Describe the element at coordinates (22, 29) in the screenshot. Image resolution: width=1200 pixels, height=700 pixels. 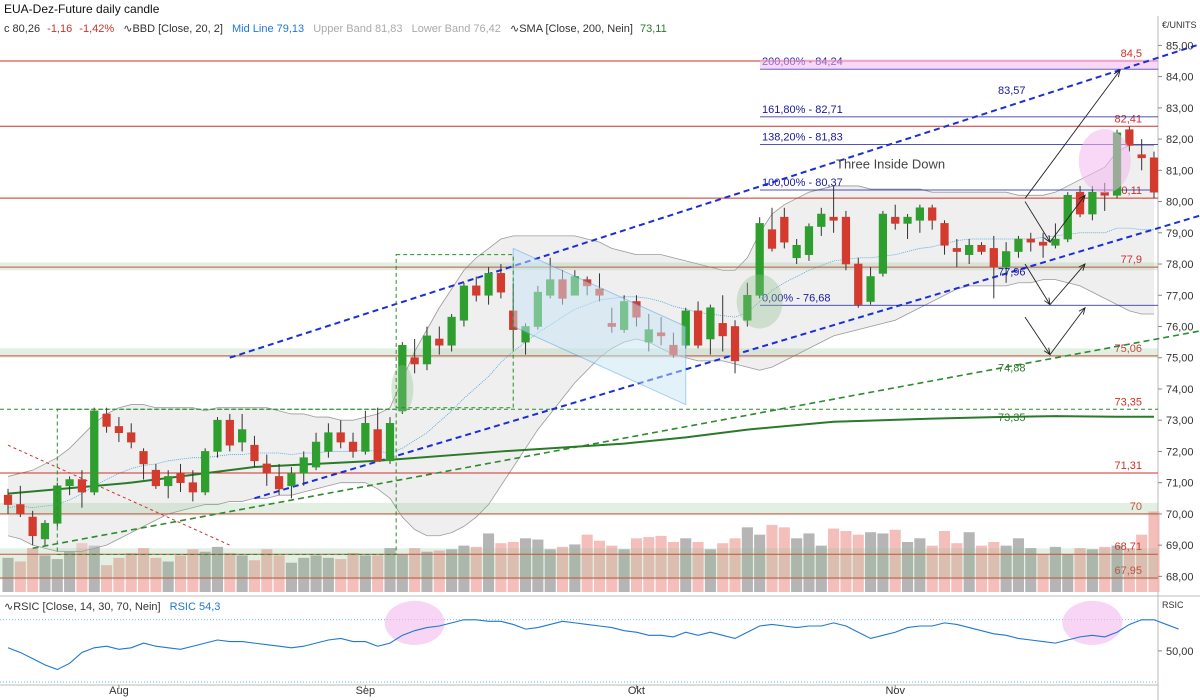
I see `last-close: c 80,26` at that location.